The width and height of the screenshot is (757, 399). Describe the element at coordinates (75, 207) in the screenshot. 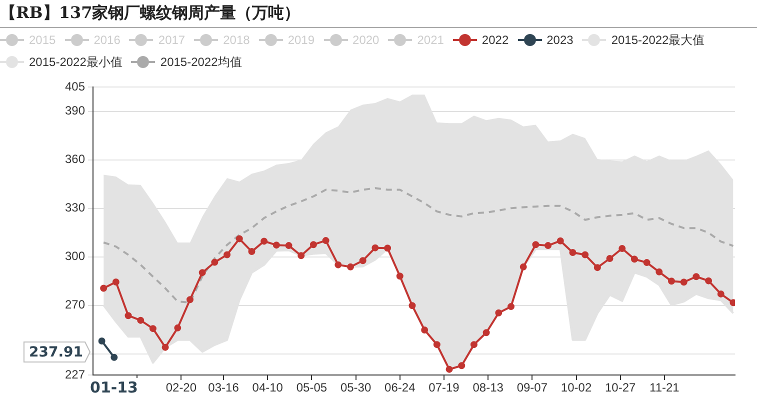

I see `y-tick-label: 330` at that location.